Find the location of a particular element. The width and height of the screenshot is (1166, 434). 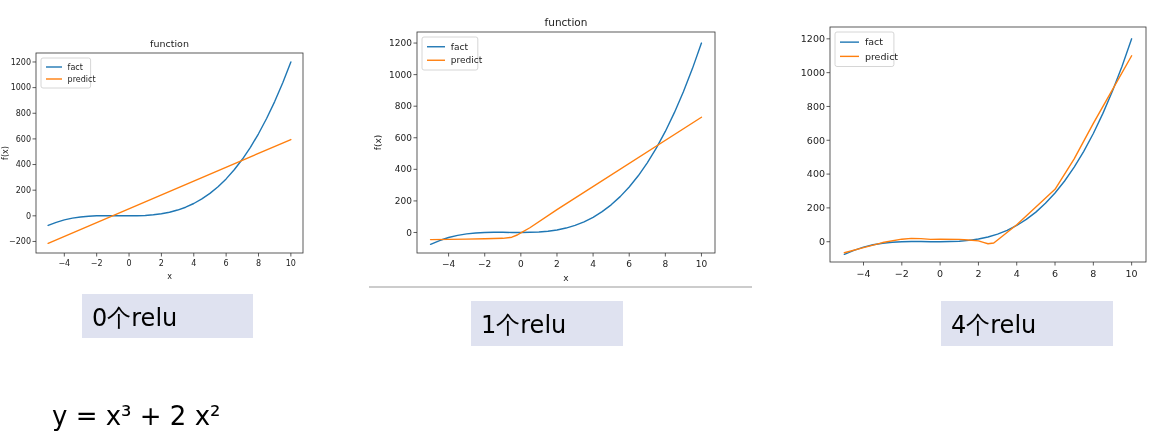

y-tick-label: −200 is located at coordinates (20, 242).